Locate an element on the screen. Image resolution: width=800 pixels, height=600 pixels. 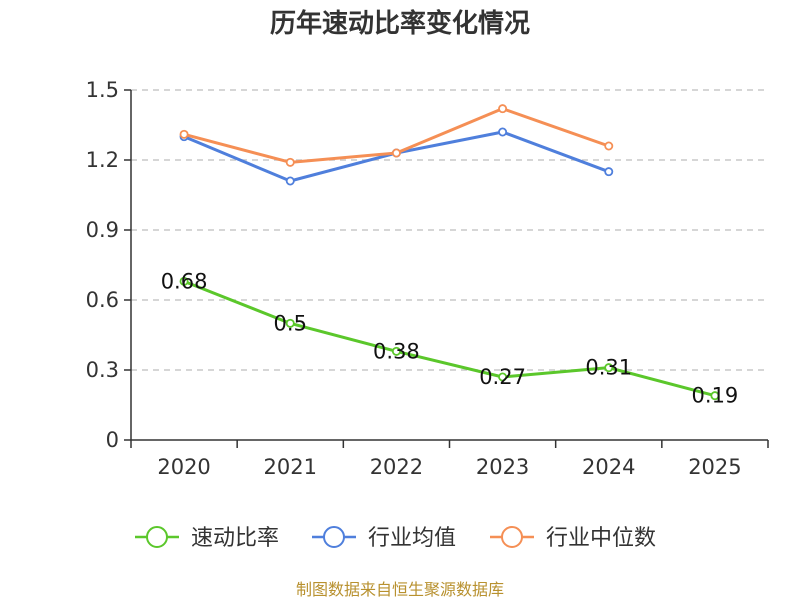
x-axis-ticks: 2020 2021 2022 2023 2024 2025 is located at coordinates (449, 459).